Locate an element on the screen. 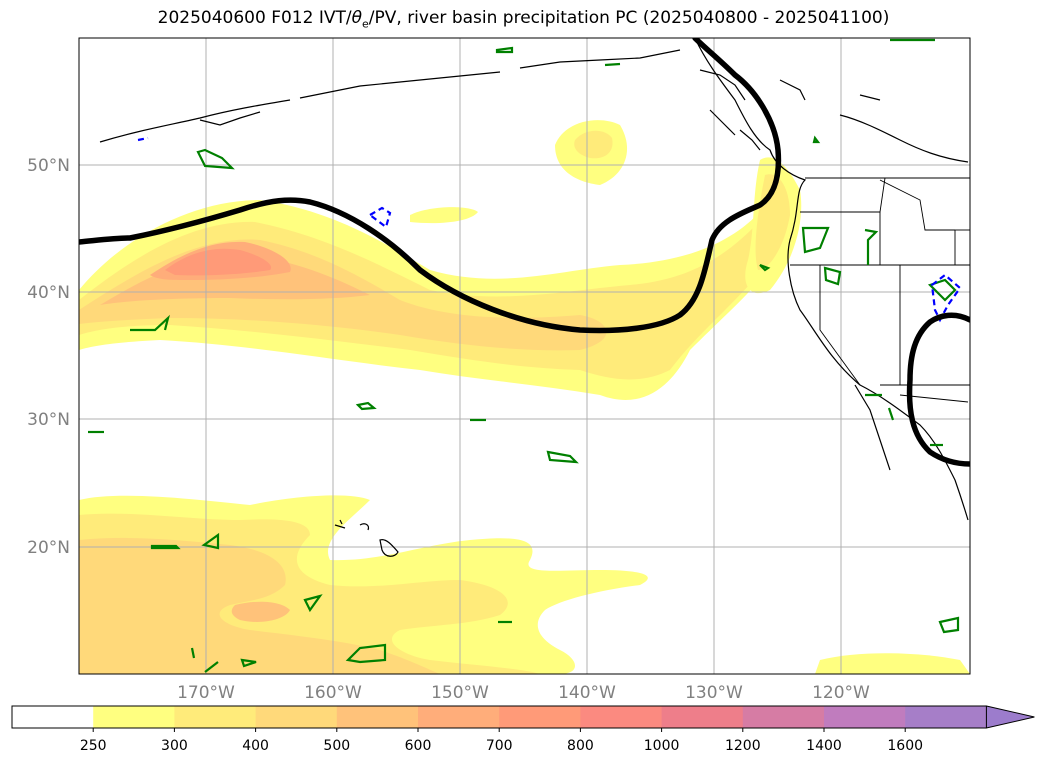 This screenshot has width=1047, height=767. colorbar-tick-label: 500 is located at coordinates (336, 746).